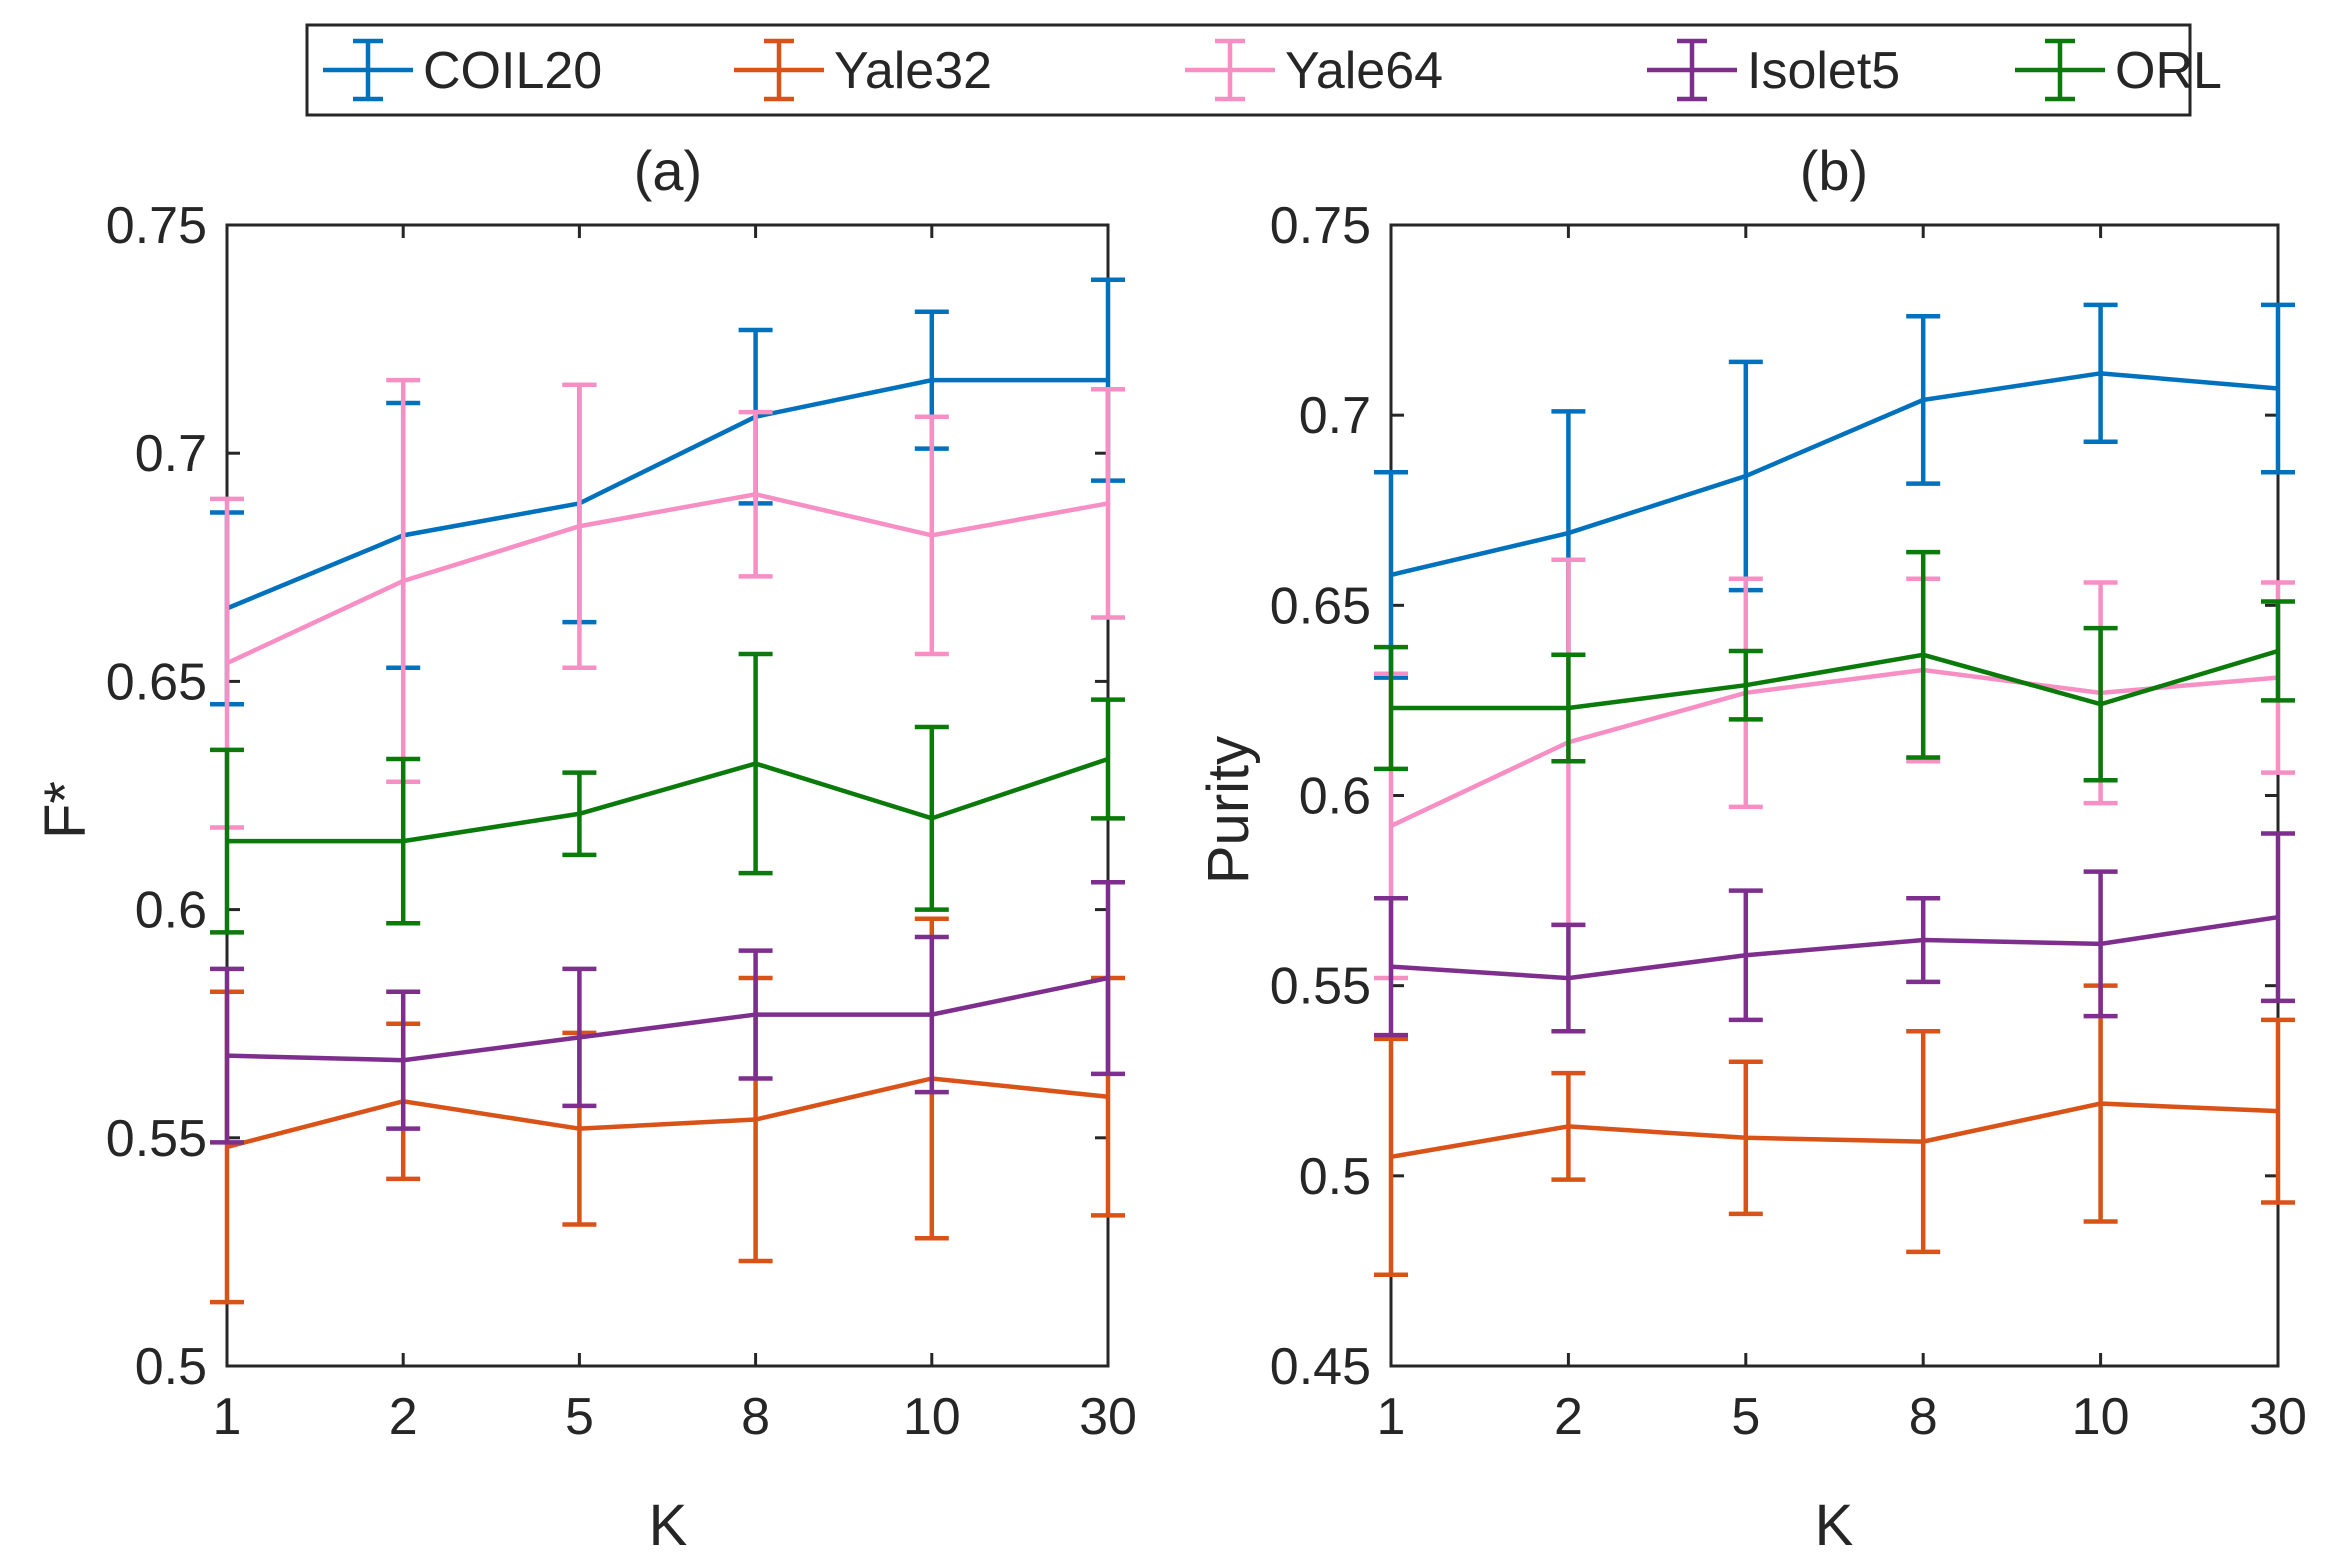  I want to click on legend-item-isolet5: Isolet5, so click(1773, 70).